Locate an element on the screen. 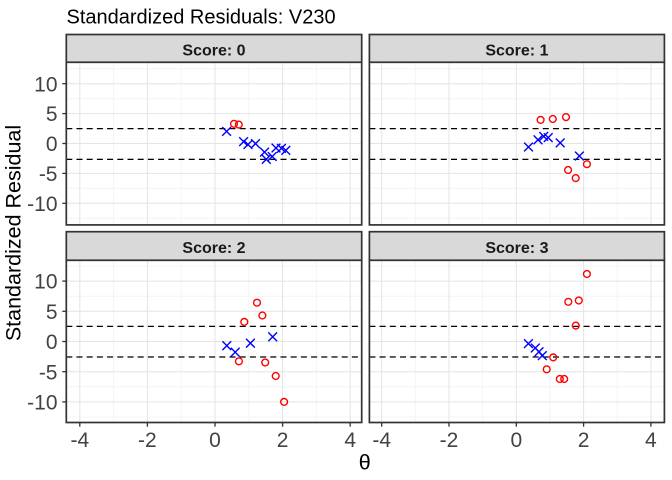 Image resolution: width=672 pixels, height=480 pixels. svg-text: θ is located at coordinates (365, 463).